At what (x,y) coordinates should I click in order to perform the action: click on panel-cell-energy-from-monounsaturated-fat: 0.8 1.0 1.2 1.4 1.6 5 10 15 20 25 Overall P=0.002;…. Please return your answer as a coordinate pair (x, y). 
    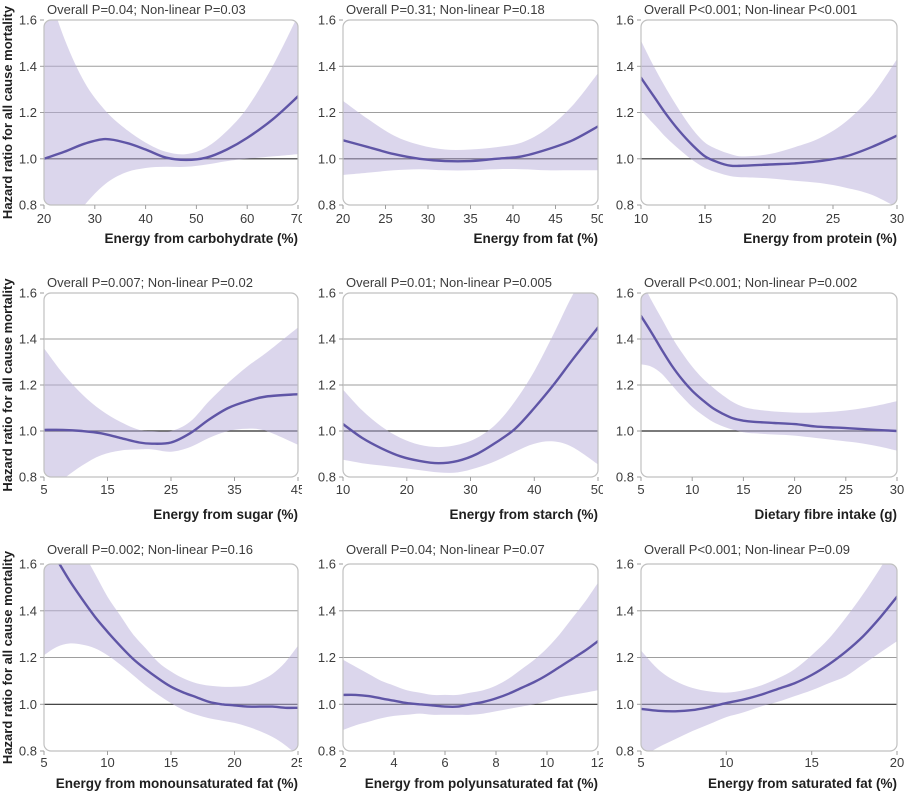
    Looking at the image, I should click on (152, 660).